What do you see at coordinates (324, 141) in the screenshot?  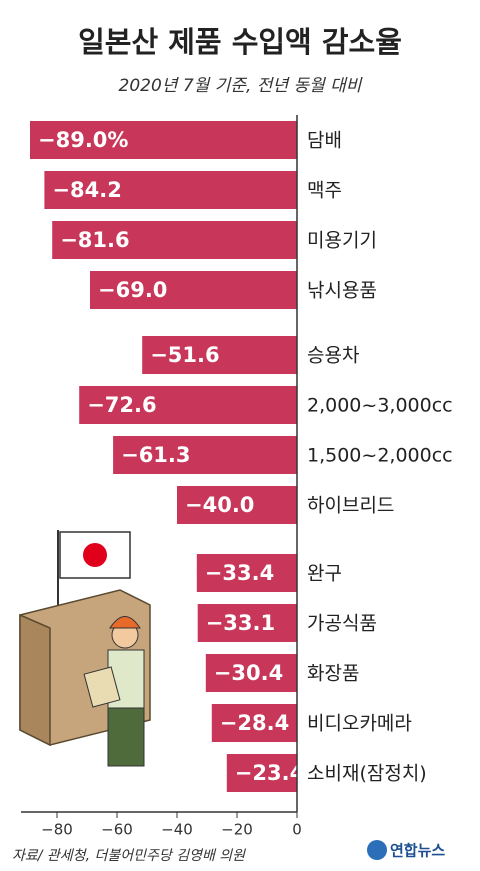 I see `category-label: 담배` at bounding box center [324, 141].